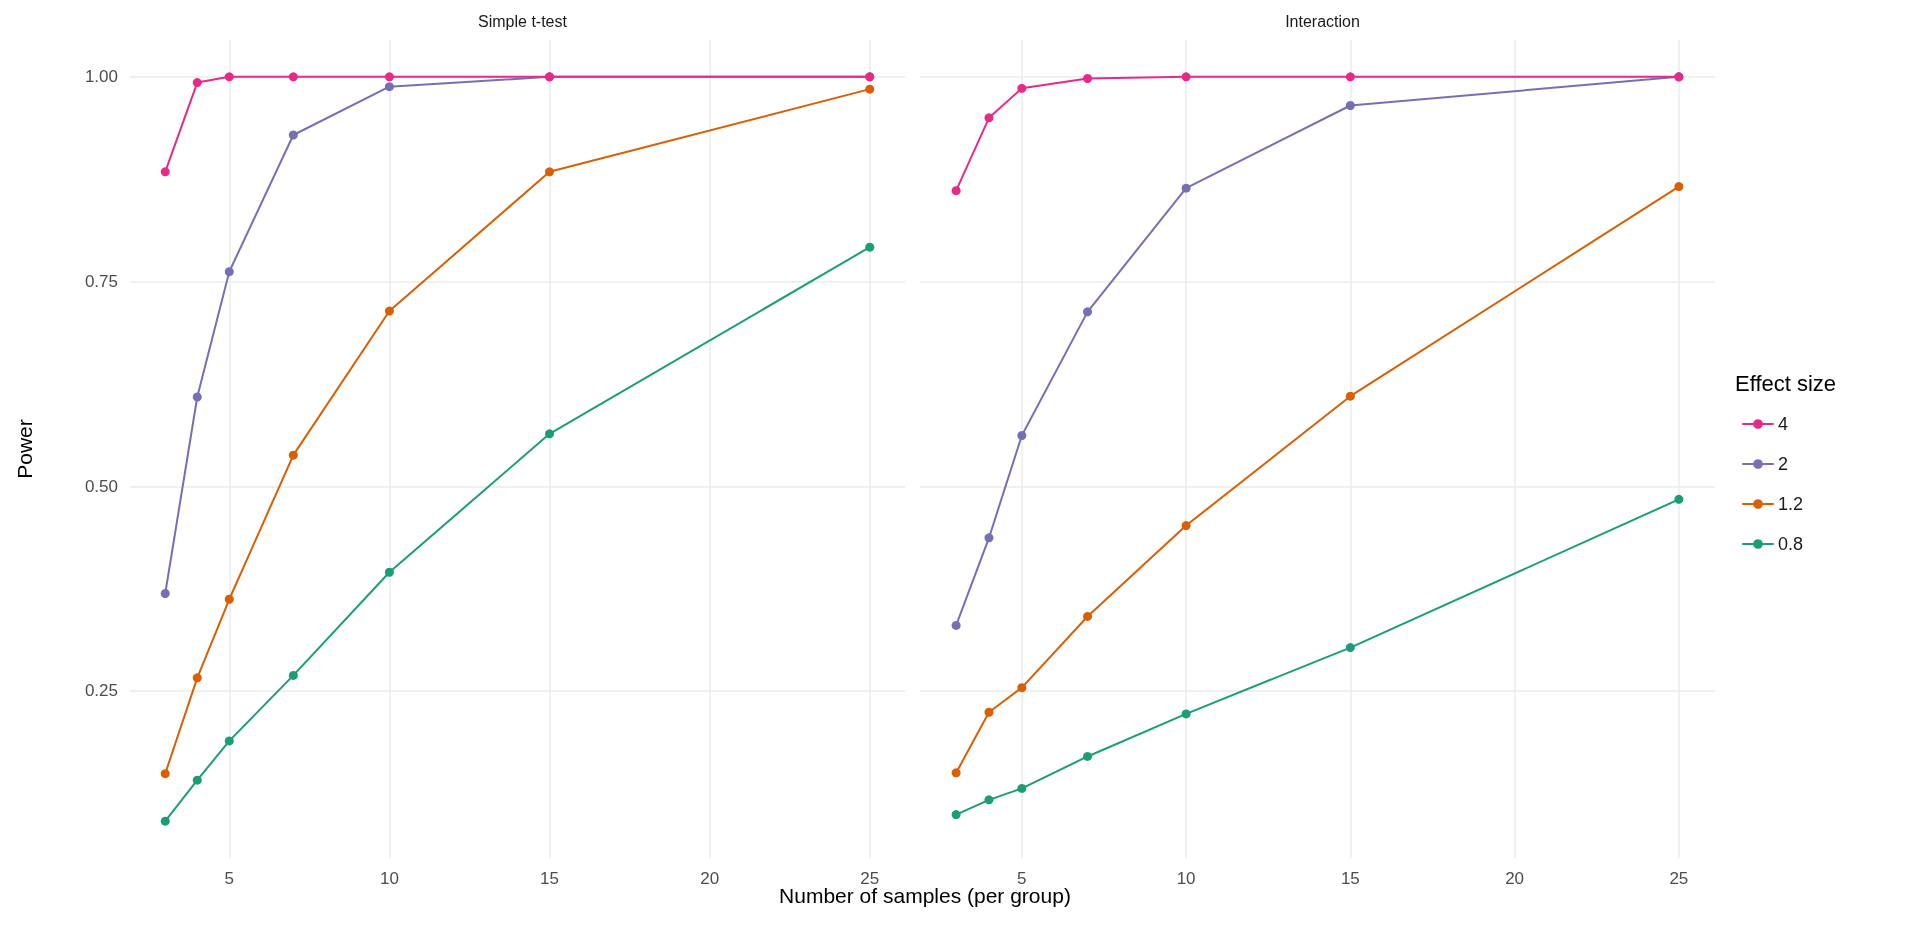  What do you see at coordinates (24, 449) in the screenshot?
I see `y-axis-title: Power` at bounding box center [24, 449].